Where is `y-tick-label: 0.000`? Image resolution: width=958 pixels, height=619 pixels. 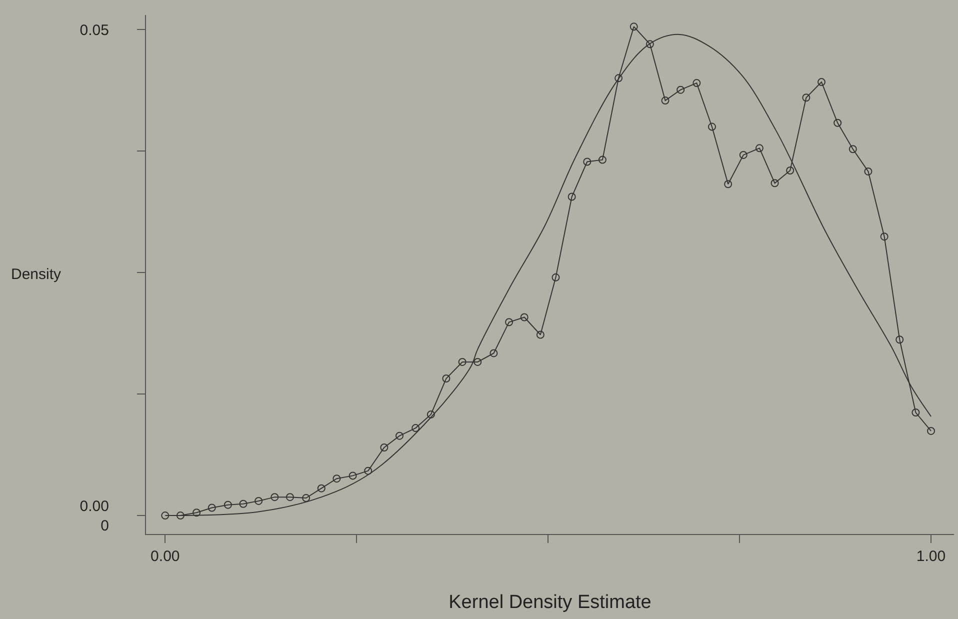 y-tick-label: 0.000 is located at coordinates (94, 516).